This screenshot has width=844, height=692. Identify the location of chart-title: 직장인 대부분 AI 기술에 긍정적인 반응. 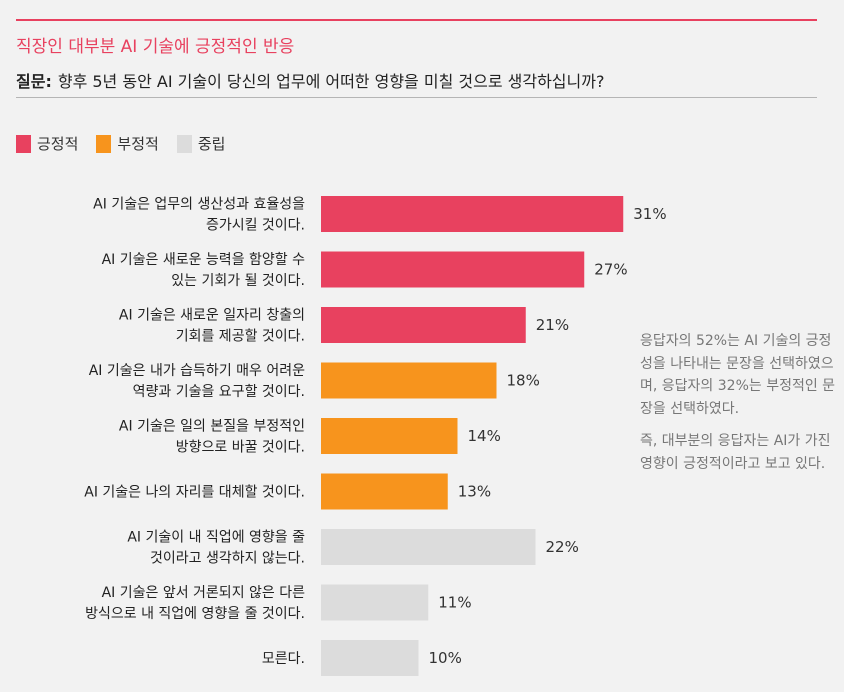
(155, 47).